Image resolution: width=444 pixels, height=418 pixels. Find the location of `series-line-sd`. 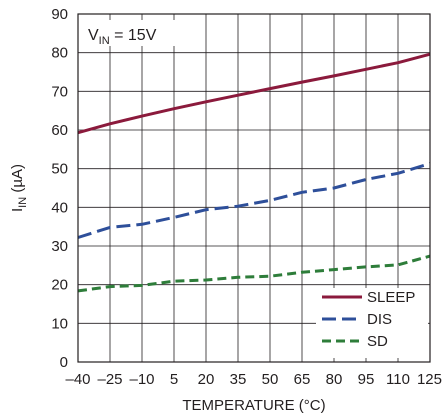

series-line-sd is located at coordinates (254, 273).